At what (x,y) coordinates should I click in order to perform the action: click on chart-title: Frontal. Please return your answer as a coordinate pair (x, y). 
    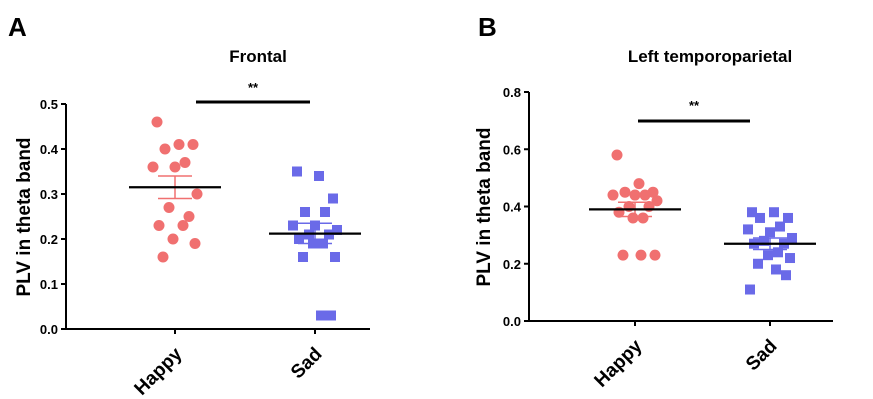
    Looking at the image, I should click on (258, 56).